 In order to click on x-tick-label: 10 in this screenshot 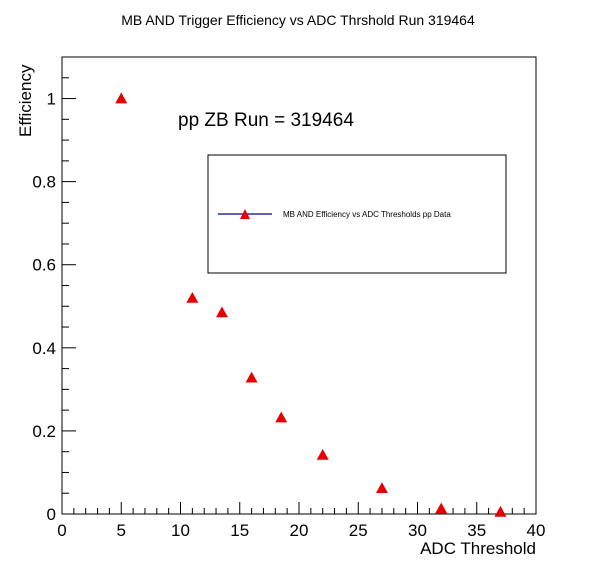, I will do `click(180, 530)`.